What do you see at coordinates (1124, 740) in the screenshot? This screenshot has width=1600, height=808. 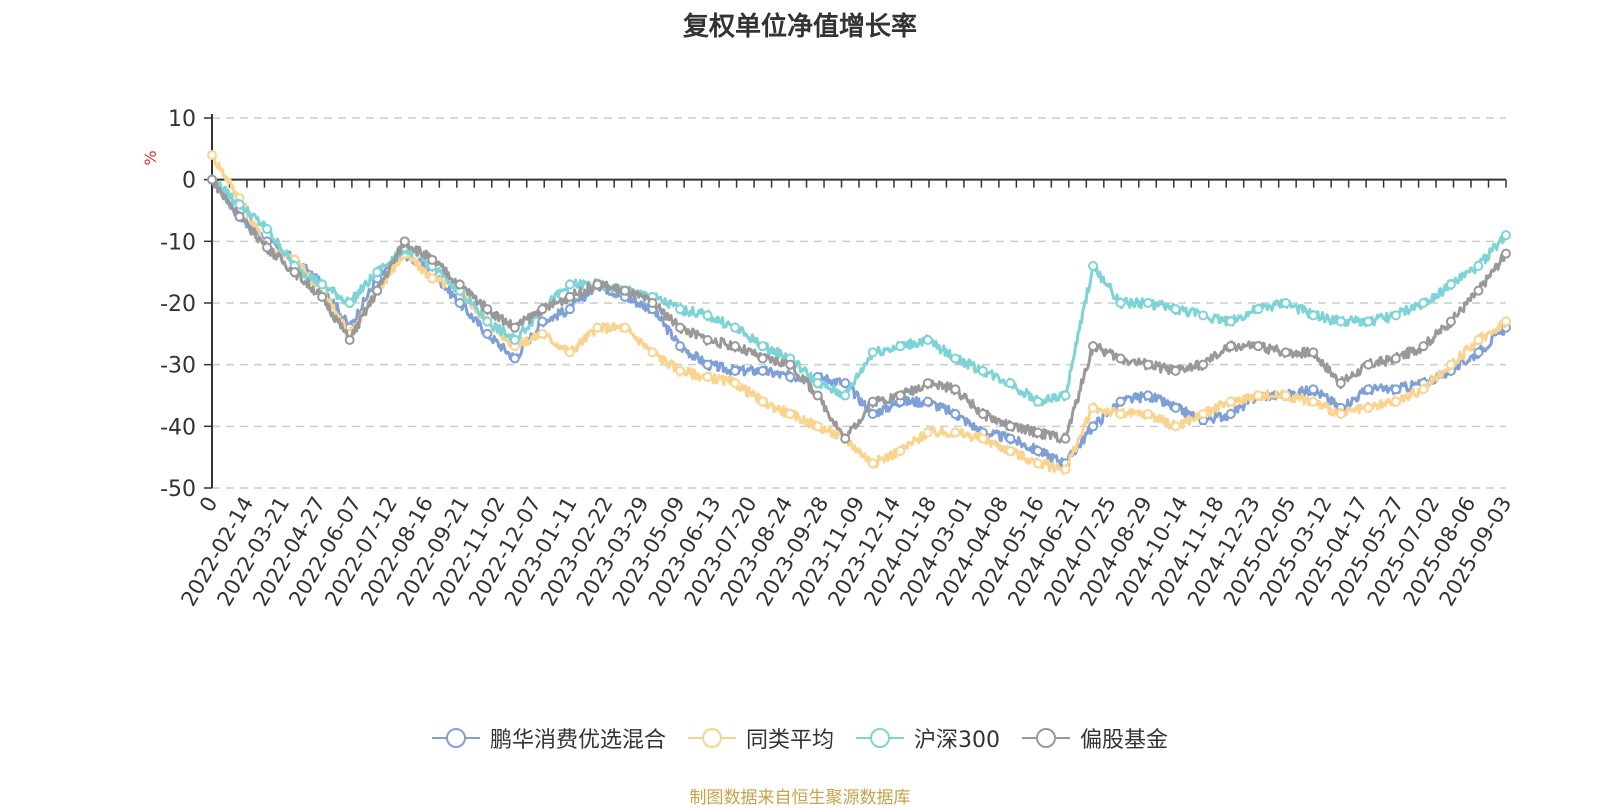 I see `legend-label: 偏股基金` at bounding box center [1124, 740].